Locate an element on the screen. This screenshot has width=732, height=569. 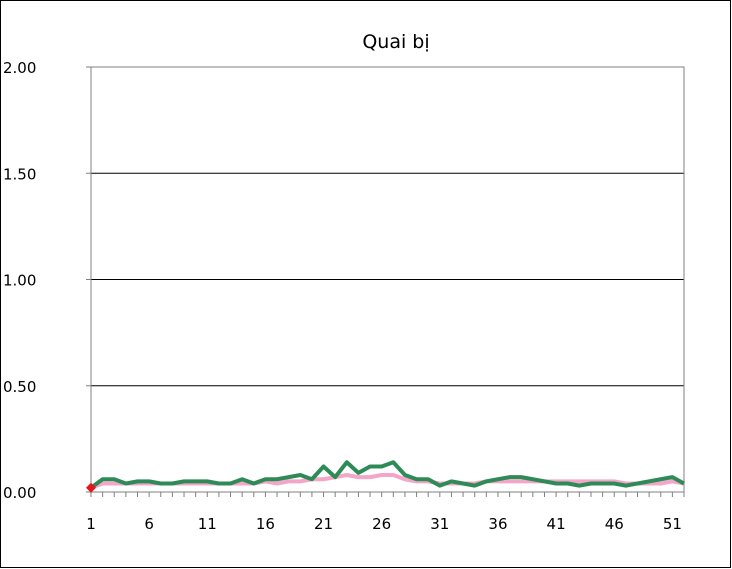
marker-layer is located at coordinates (91, 487).